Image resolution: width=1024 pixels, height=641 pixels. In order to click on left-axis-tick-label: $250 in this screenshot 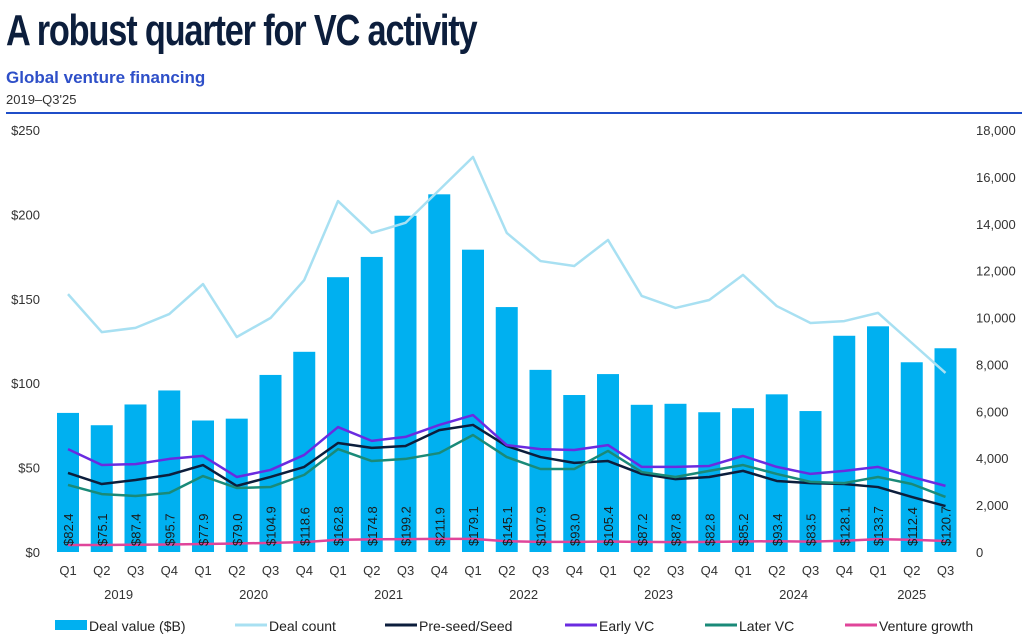, I will do `click(25, 130)`.